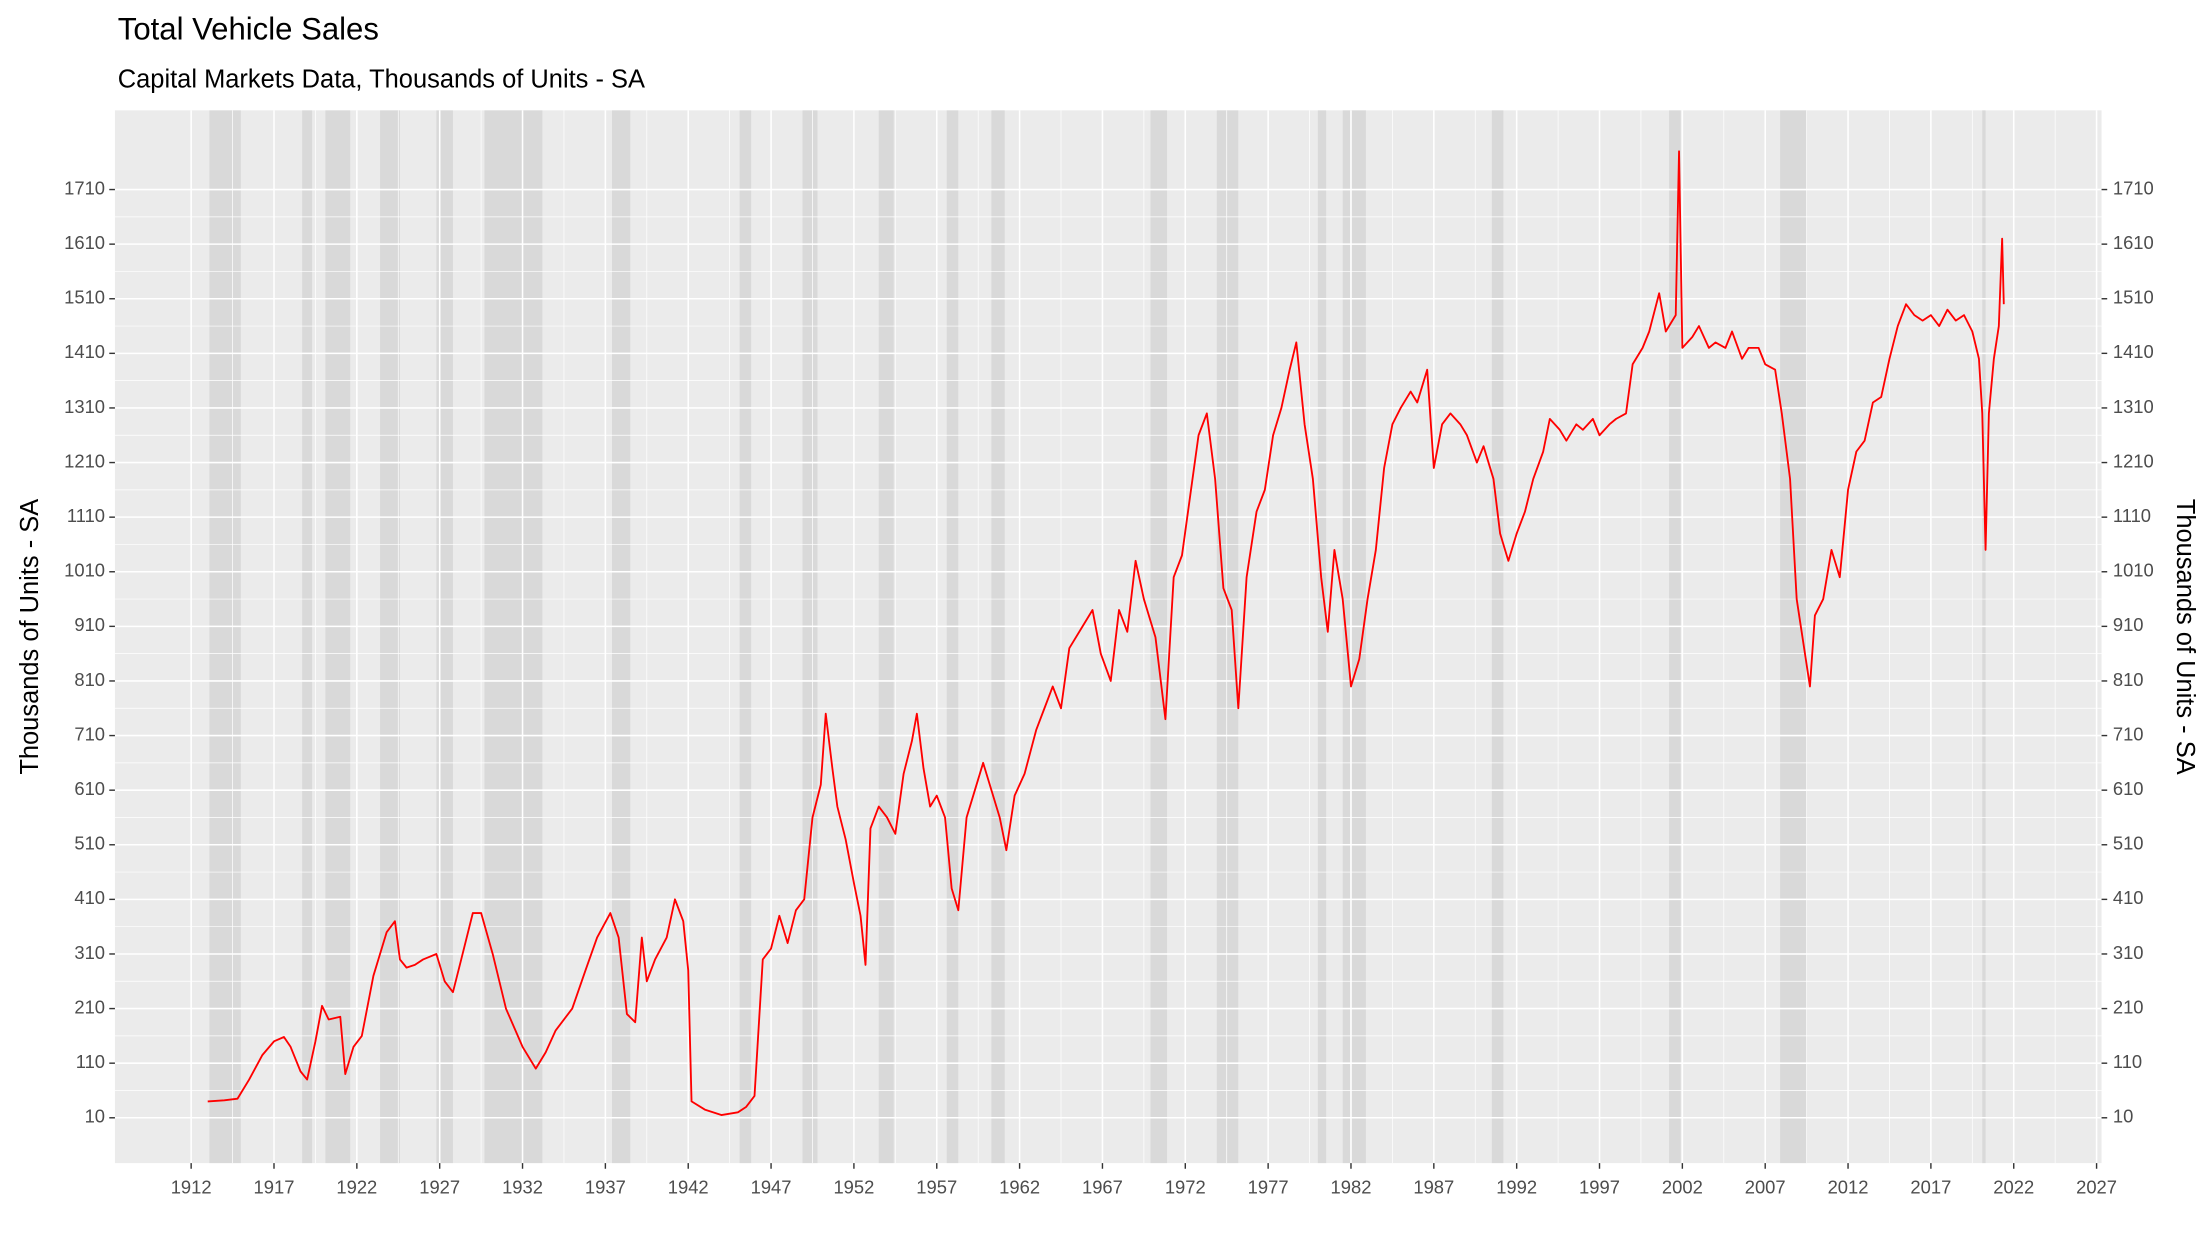  Describe the element at coordinates (936, 1186) in the screenshot. I see `x-tick-label: 1957` at that location.